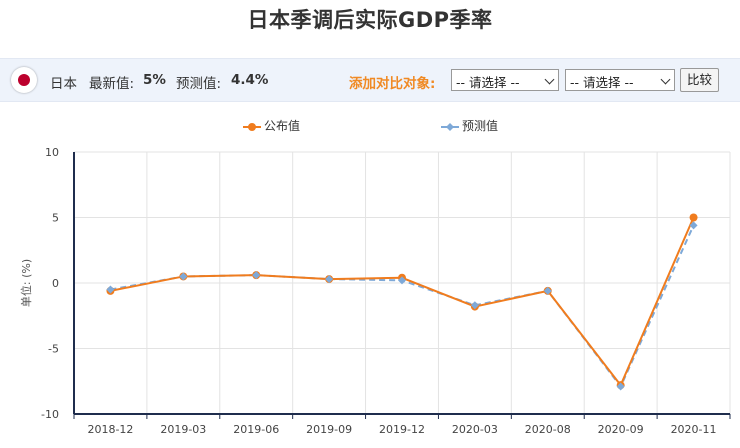 The width and height of the screenshot is (740, 448). What do you see at coordinates (154, 80) in the screenshot?
I see `latest-value: 5%` at bounding box center [154, 80].